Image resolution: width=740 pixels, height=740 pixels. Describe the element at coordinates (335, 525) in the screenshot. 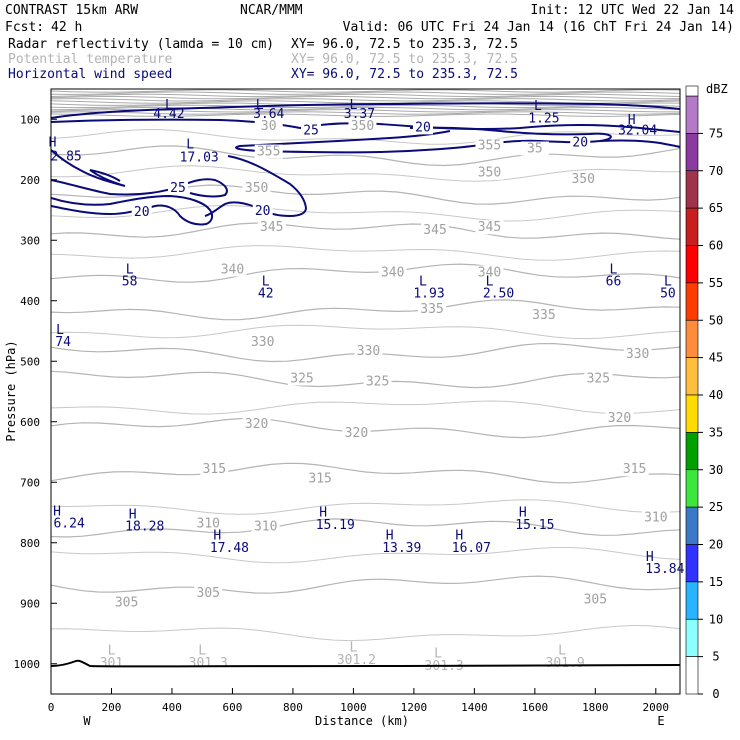

I see `extremum-value: 15.19` at that location.